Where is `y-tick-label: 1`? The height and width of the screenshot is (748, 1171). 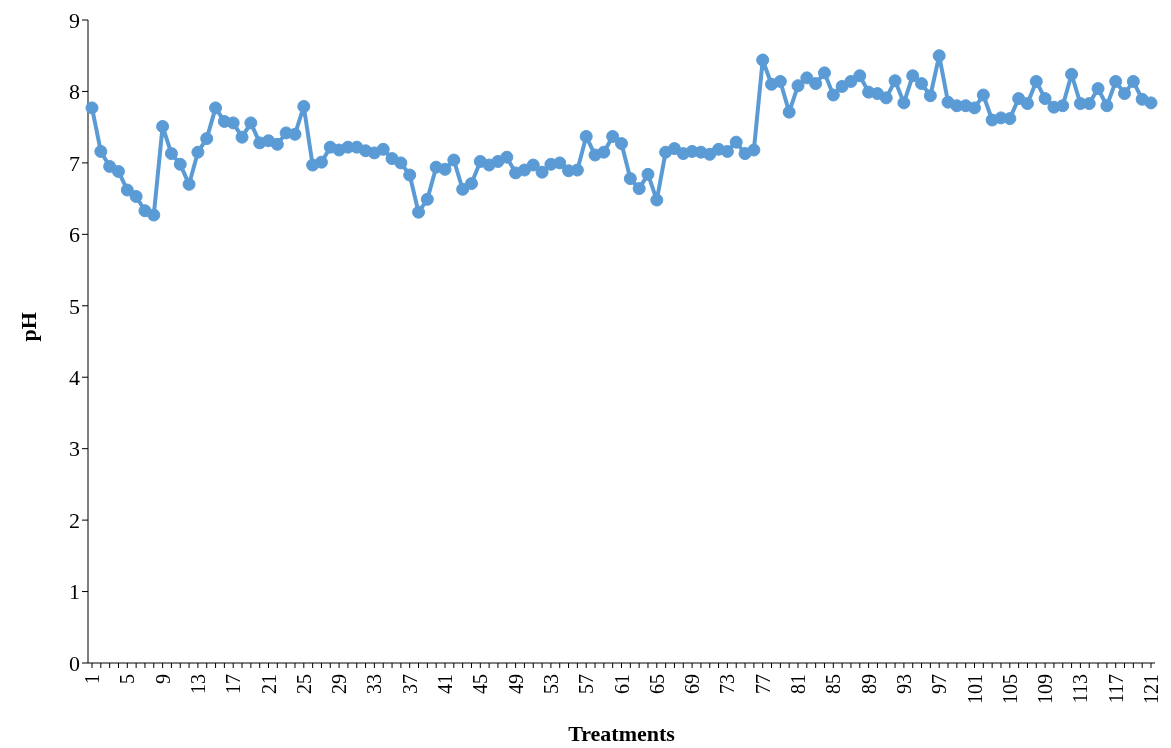 y-tick-label: 1 is located at coordinates (74, 592).